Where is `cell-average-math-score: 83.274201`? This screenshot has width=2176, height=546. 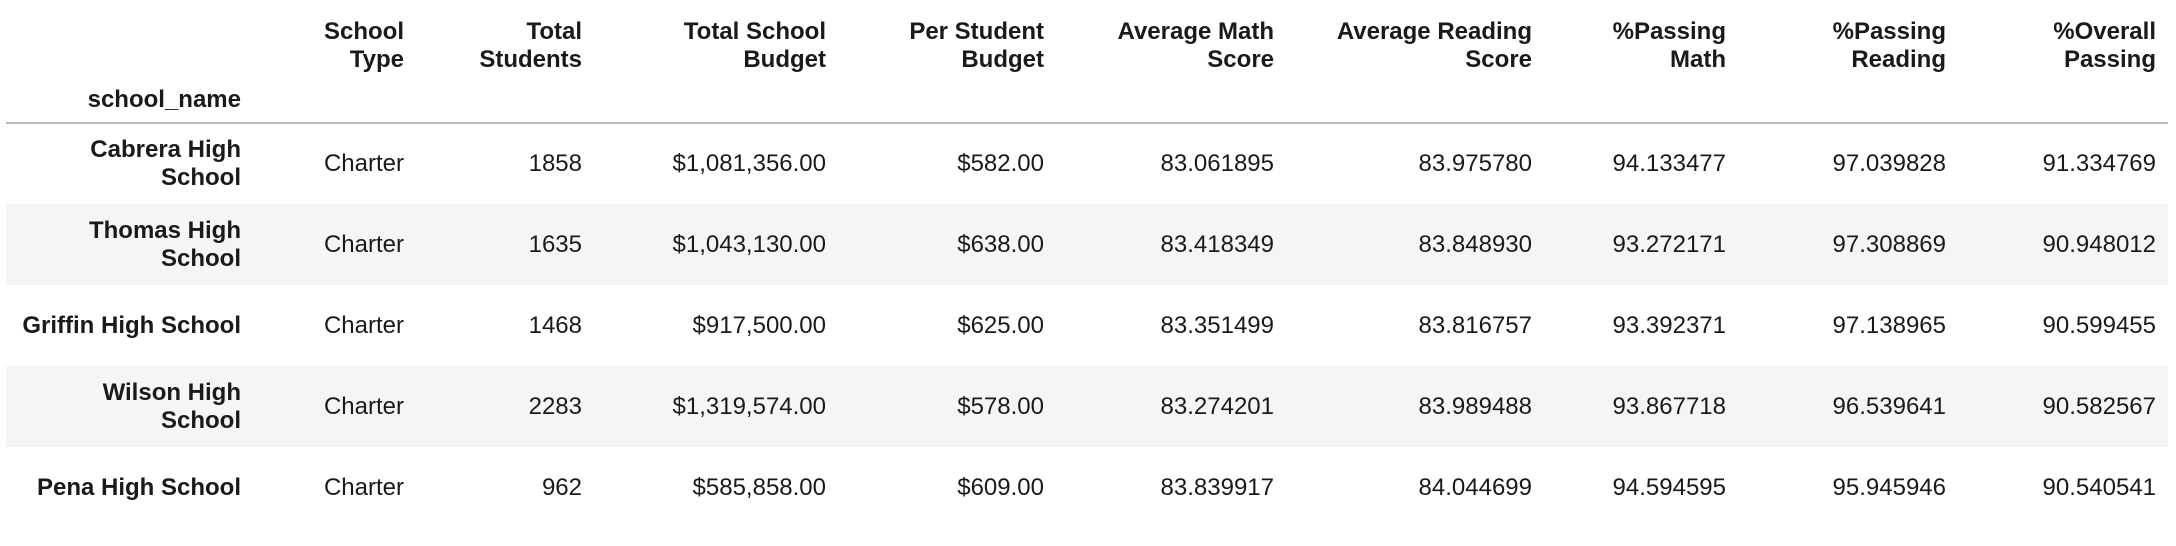 cell-average-math-score: 83.274201 is located at coordinates (1217, 406).